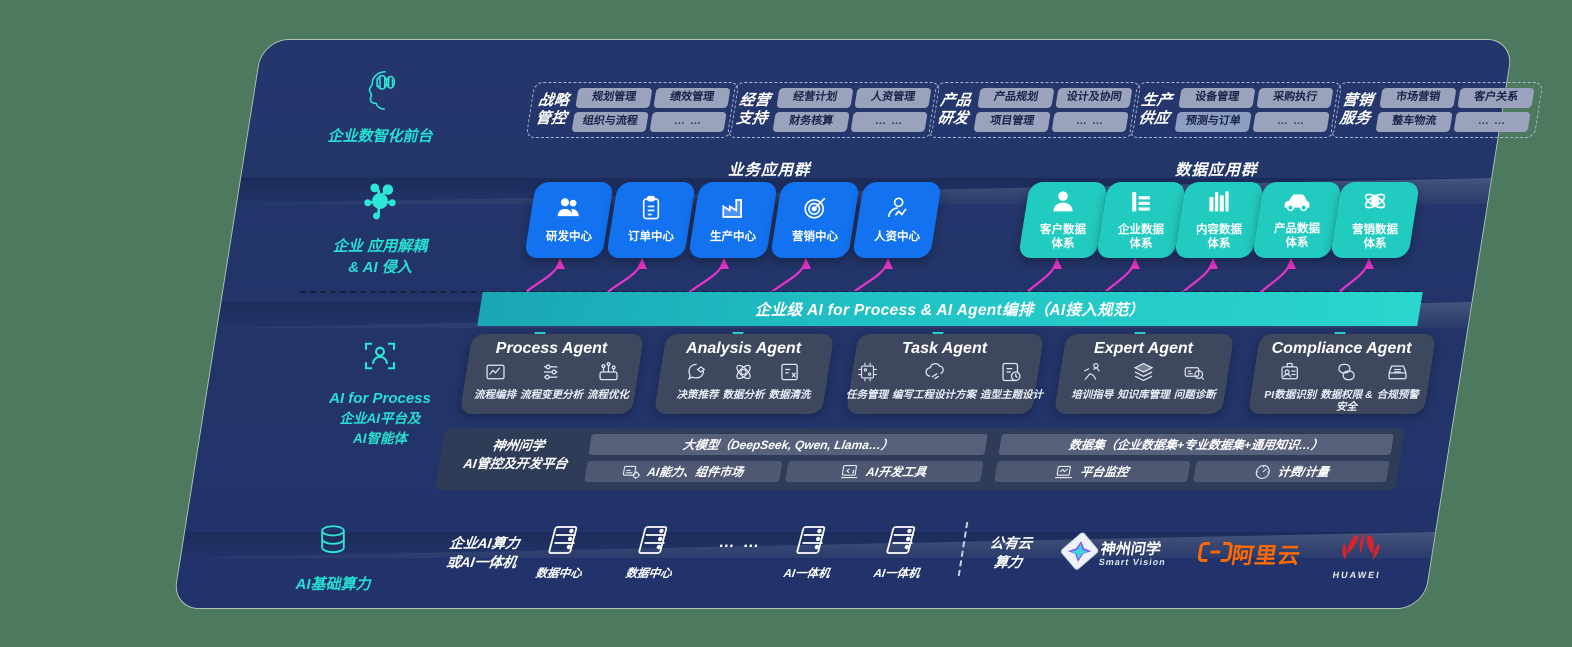  What do you see at coordinates (893, 98) in the screenshot?
I see `domain-chip: 人资管理` at bounding box center [893, 98].